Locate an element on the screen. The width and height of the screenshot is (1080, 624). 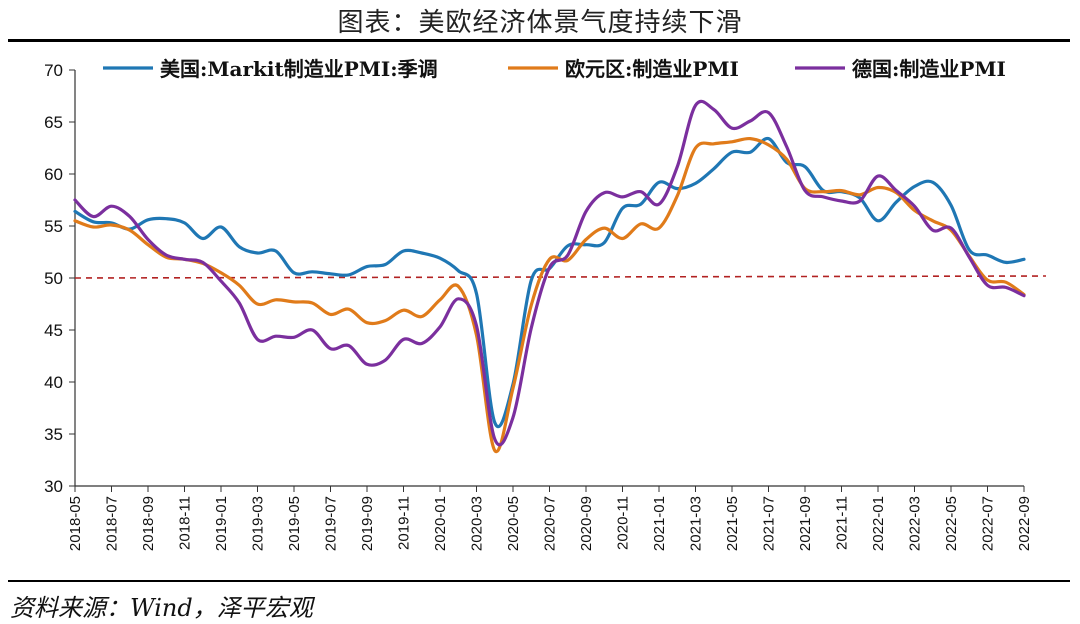
x-tick-label: 2022-05 is located at coordinates (951, 523).